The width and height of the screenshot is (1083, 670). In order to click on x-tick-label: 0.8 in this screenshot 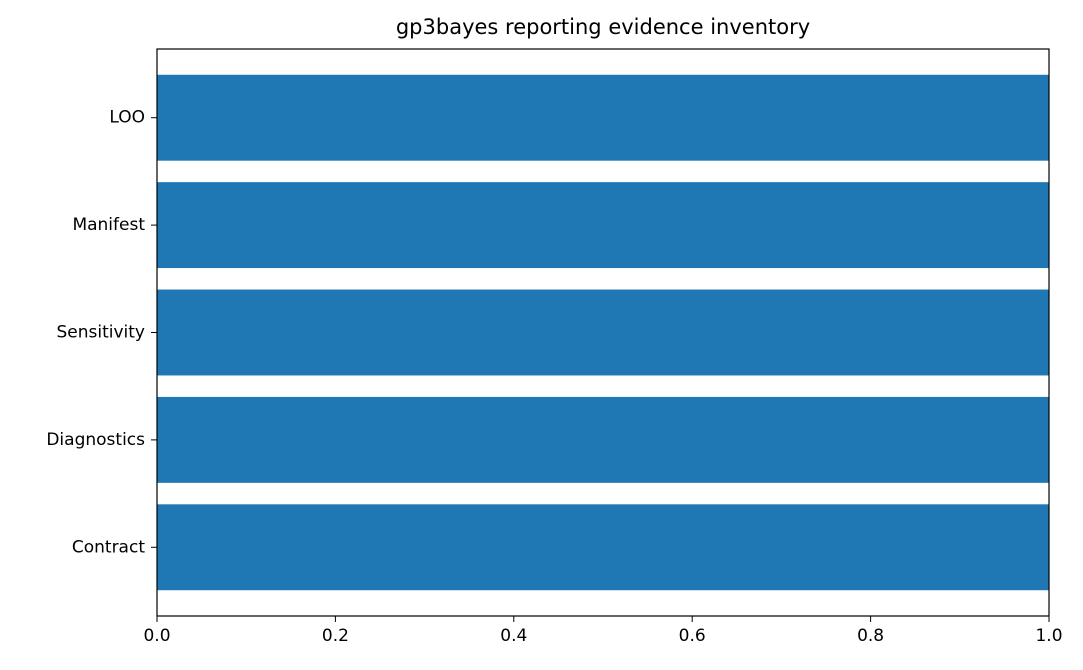, I will do `click(870, 636)`.